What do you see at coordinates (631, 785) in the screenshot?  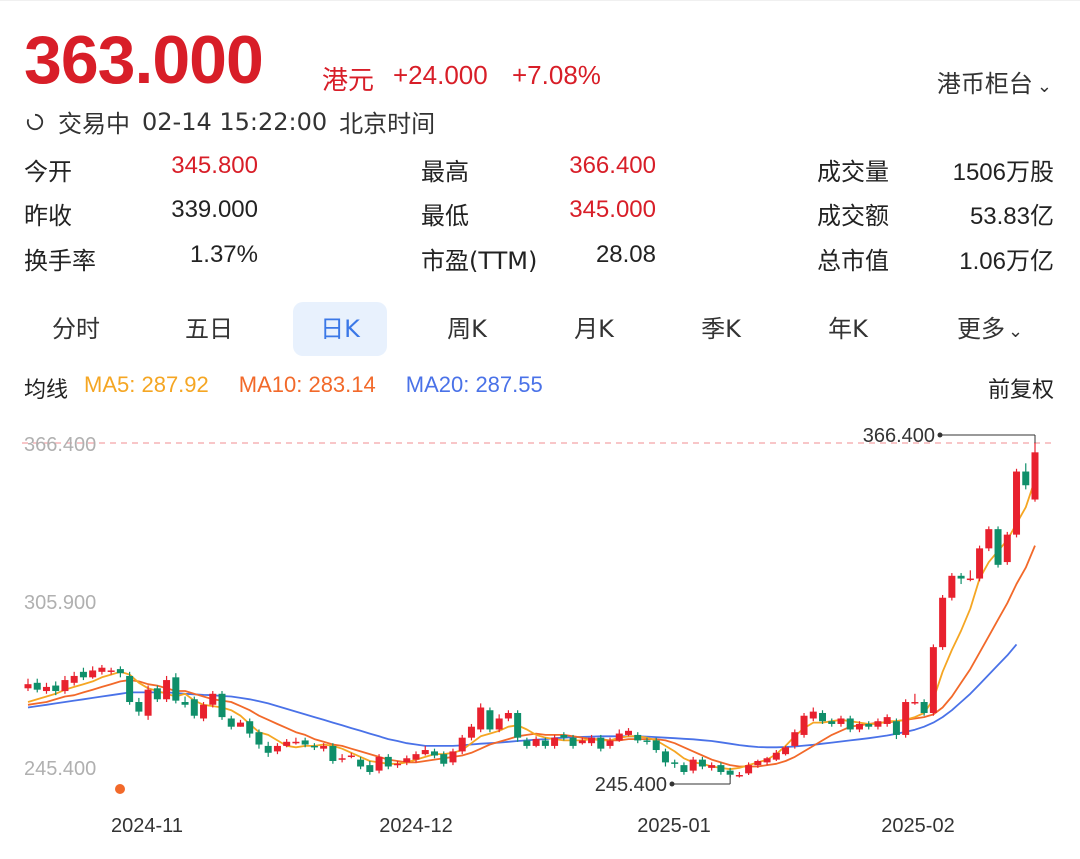 I see `min-annotation-label: 245.400` at bounding box center [631, 785].